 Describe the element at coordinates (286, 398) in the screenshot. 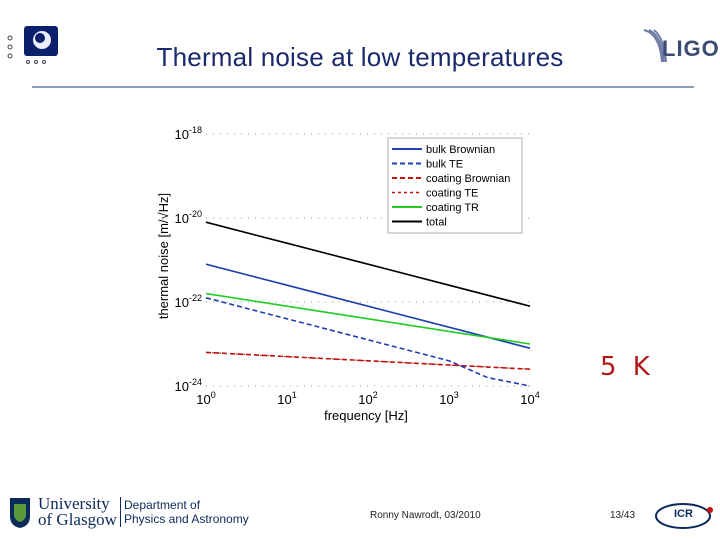

I see `x-tick-label: 10¹` at that location.